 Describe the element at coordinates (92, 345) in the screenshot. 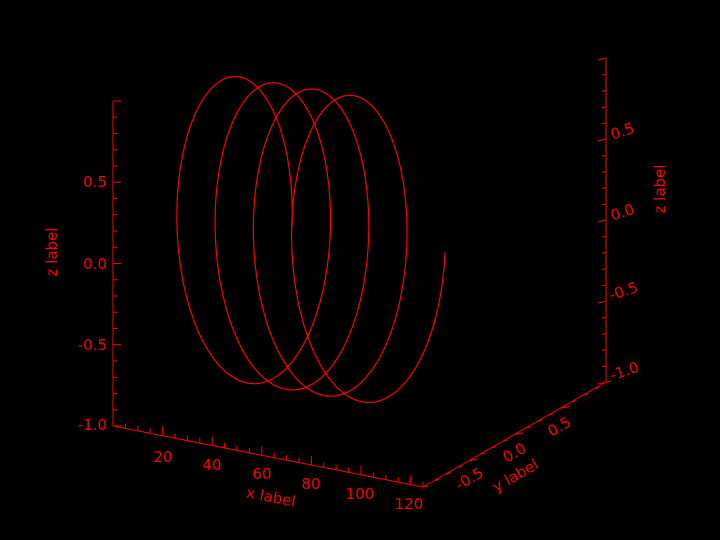

I see `z-tick-label-left: -0.5` at that location.